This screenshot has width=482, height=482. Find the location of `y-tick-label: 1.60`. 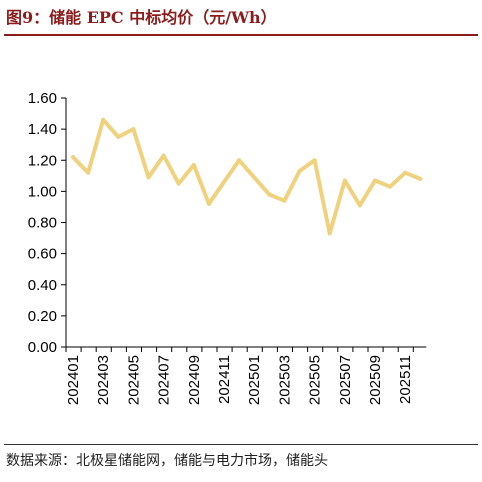

y-tick-label: 1.60 is located at coordinates (42, 98).